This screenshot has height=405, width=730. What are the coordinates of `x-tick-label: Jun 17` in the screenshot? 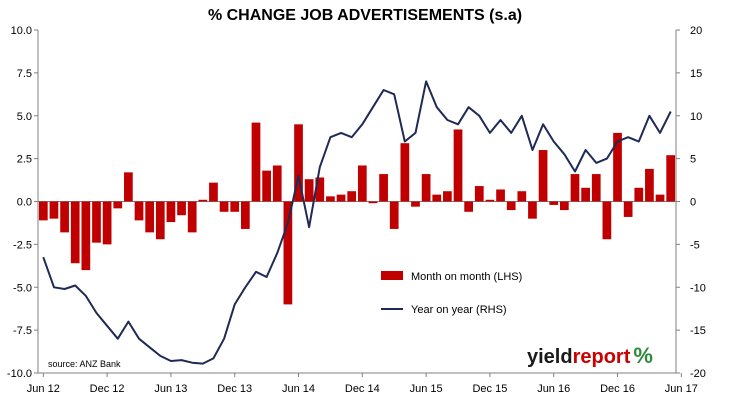 It's located at (681, 389).